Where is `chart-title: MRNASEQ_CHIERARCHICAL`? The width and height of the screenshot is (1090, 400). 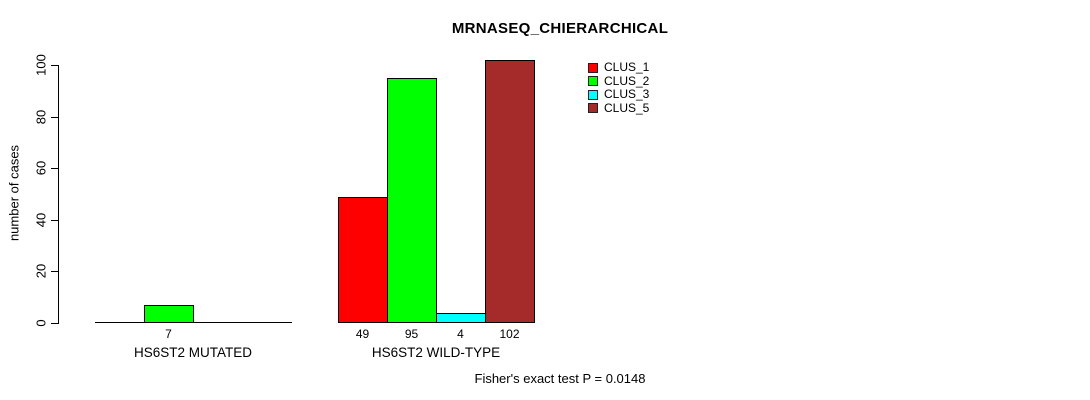
chart-title: MRNASEQ_CHIERARCHICAL is located at coordinates (560, 28).